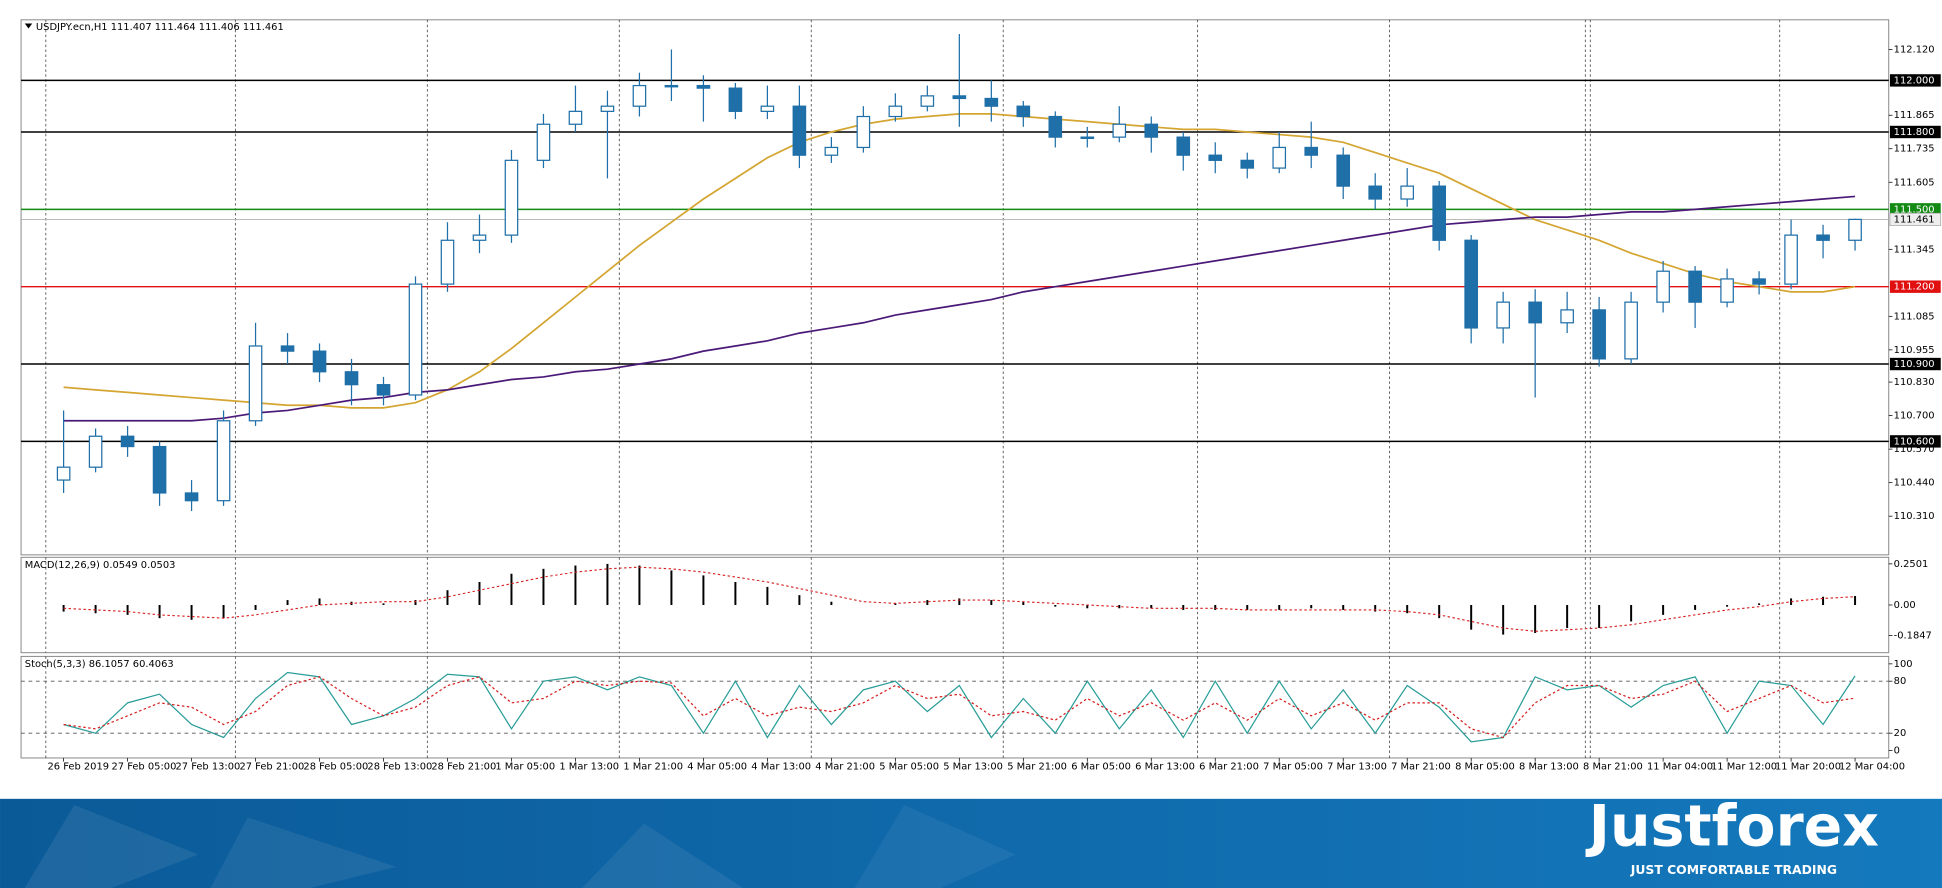 This screenshot has height=888, width=1942. What do you see at coordinates (1732, 826) in the screenshot?
I see `brand-logo: Justforex` at bounding box center [1732, 826].